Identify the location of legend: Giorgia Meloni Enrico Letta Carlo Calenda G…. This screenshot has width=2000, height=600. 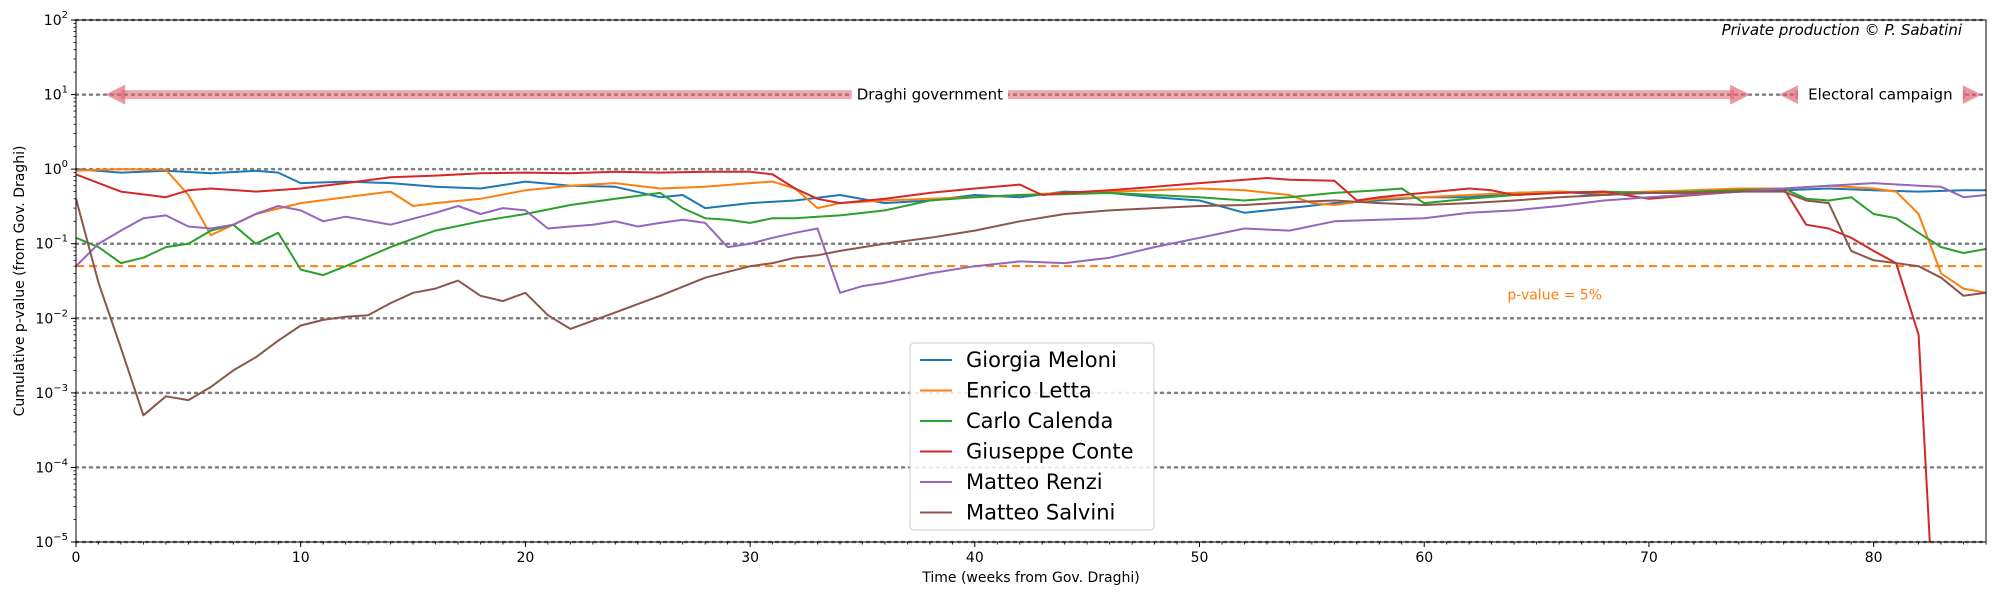
(1032, 436).